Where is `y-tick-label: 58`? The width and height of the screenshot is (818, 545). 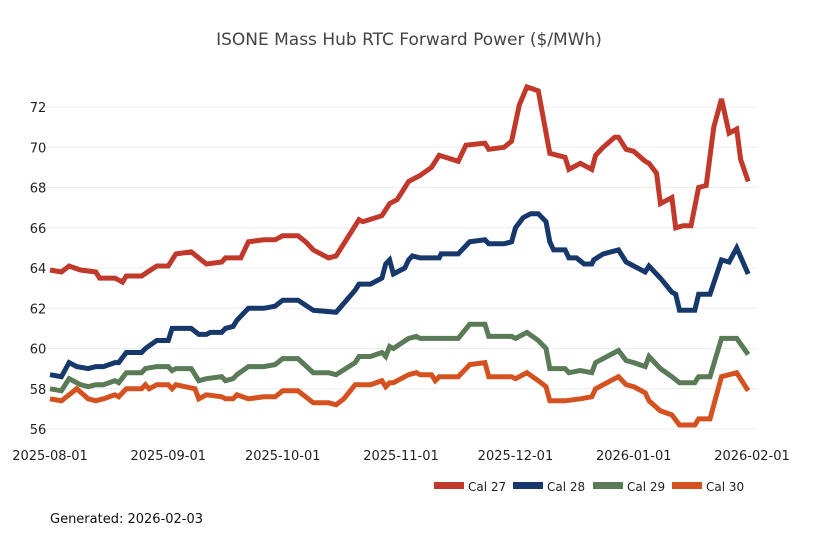 y-tick-label: 58 is located at coordinates (38, 390).